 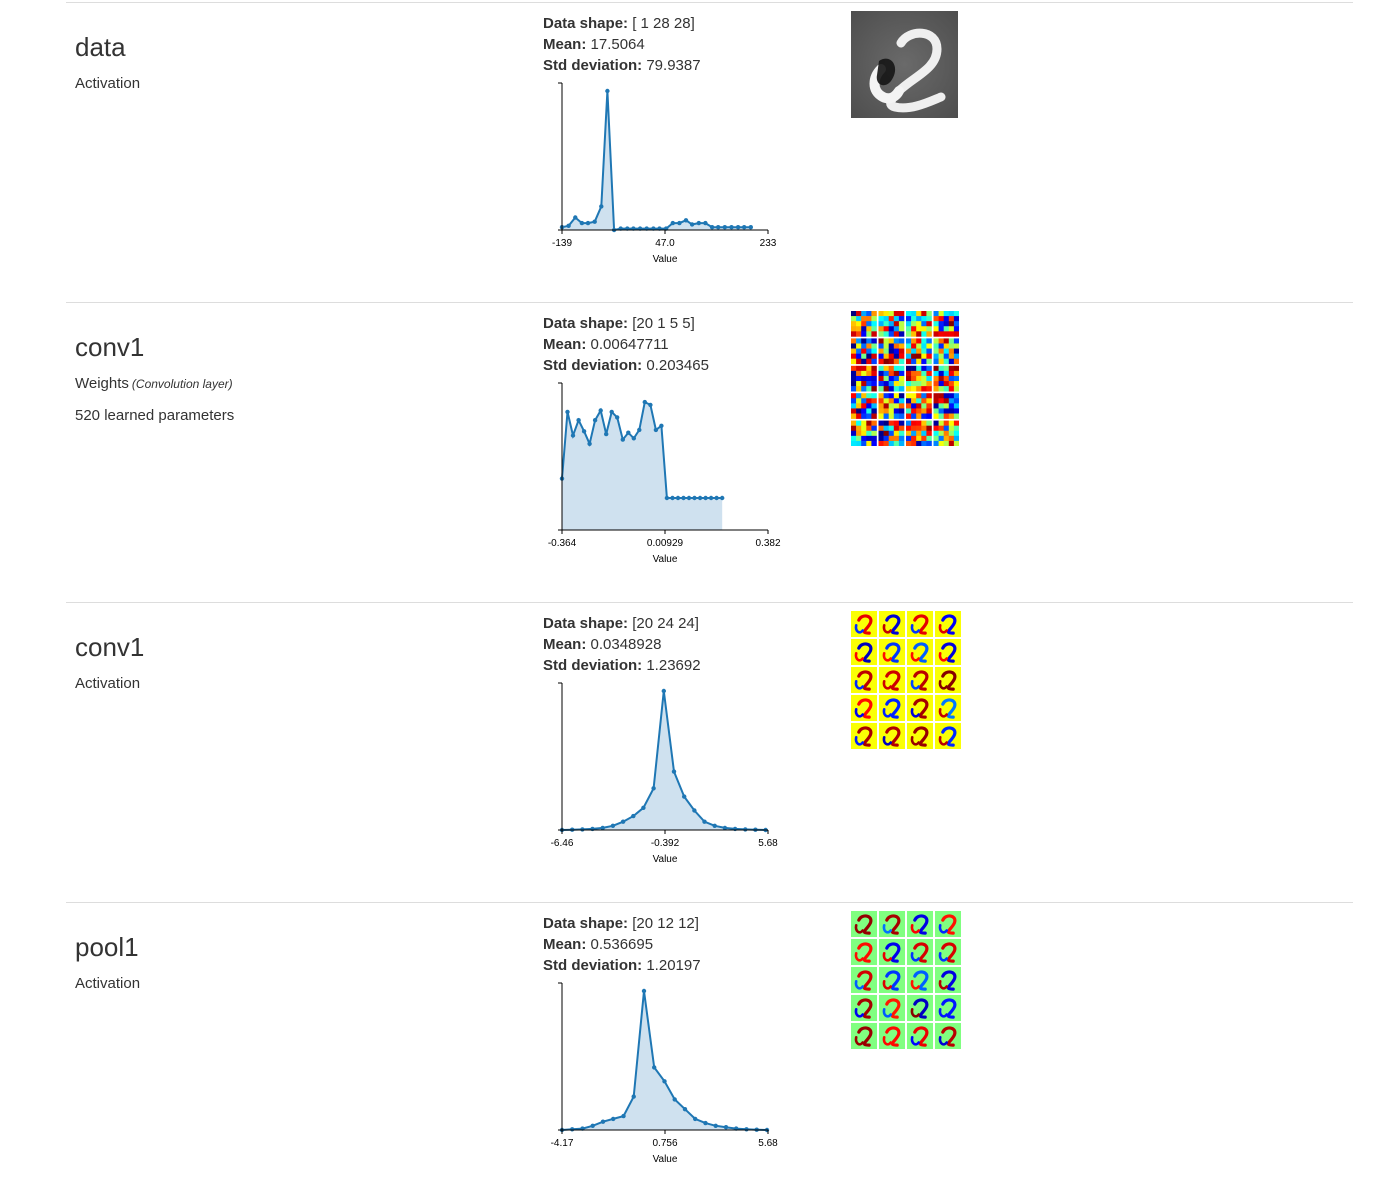 What do you see at coordinates (663, 323) in the screenshot?
I see `shape-value: [20 1 5 5]` at bounding box center [663, 323].